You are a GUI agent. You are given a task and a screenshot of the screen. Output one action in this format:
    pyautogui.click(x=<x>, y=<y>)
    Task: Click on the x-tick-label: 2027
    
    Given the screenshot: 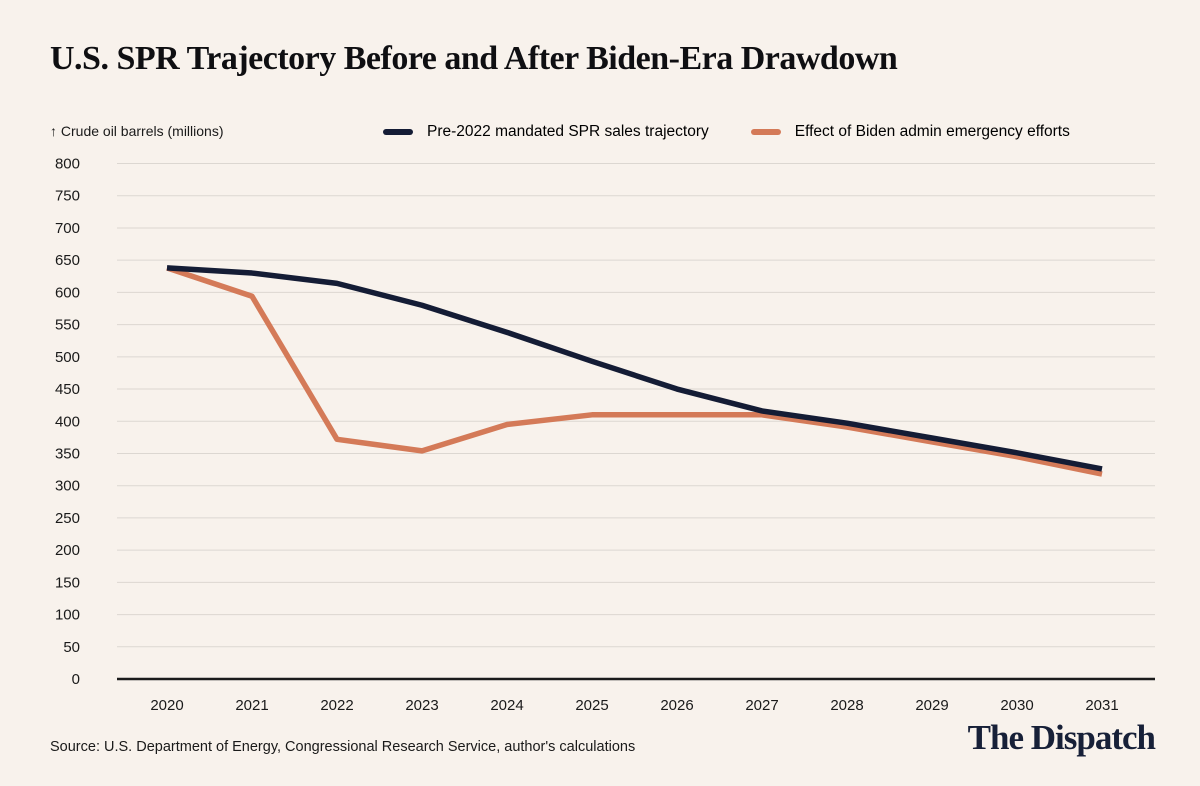 What is the action you would take?
    pyautogui.click(x=761, y=705)
    